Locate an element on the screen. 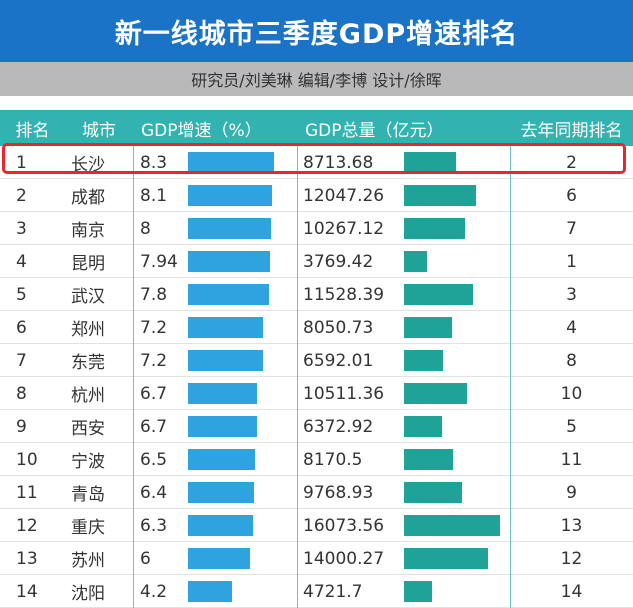  editor-credit: 编辑/李博 is located at coordinates (332, 80).